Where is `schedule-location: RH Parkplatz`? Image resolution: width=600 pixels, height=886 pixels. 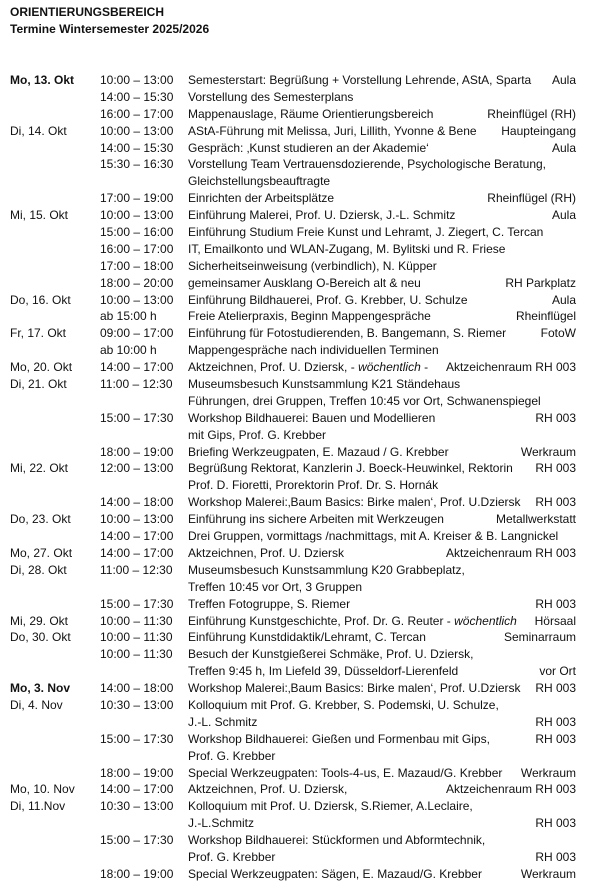 schedule-location: RH Parkplatz is located at coordinates (539, 283).